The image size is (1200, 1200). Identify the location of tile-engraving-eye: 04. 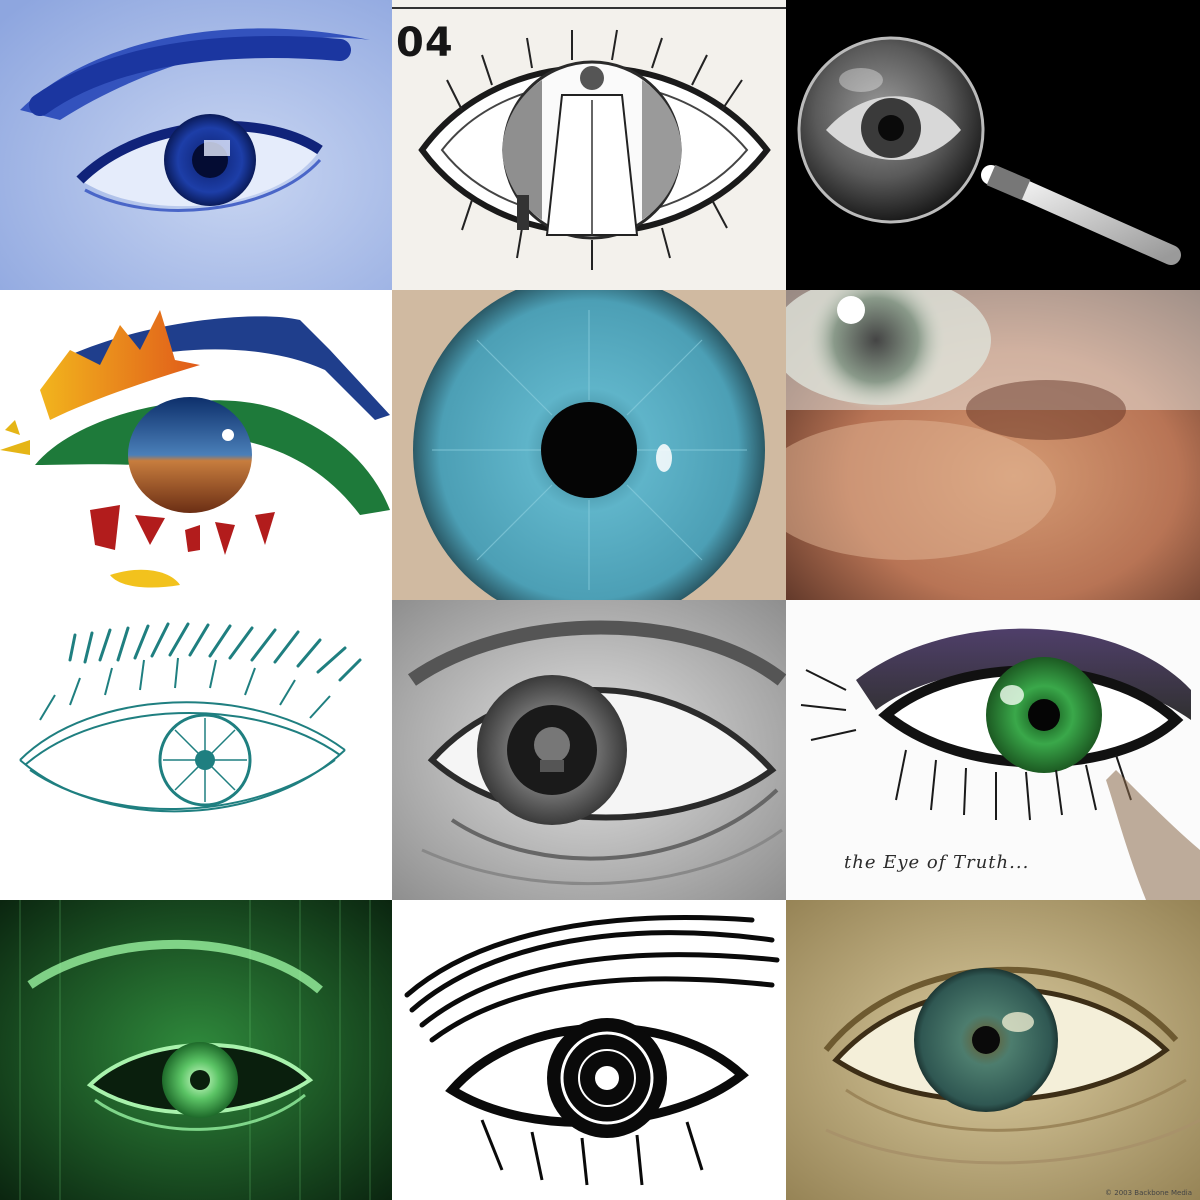
(589, 145).